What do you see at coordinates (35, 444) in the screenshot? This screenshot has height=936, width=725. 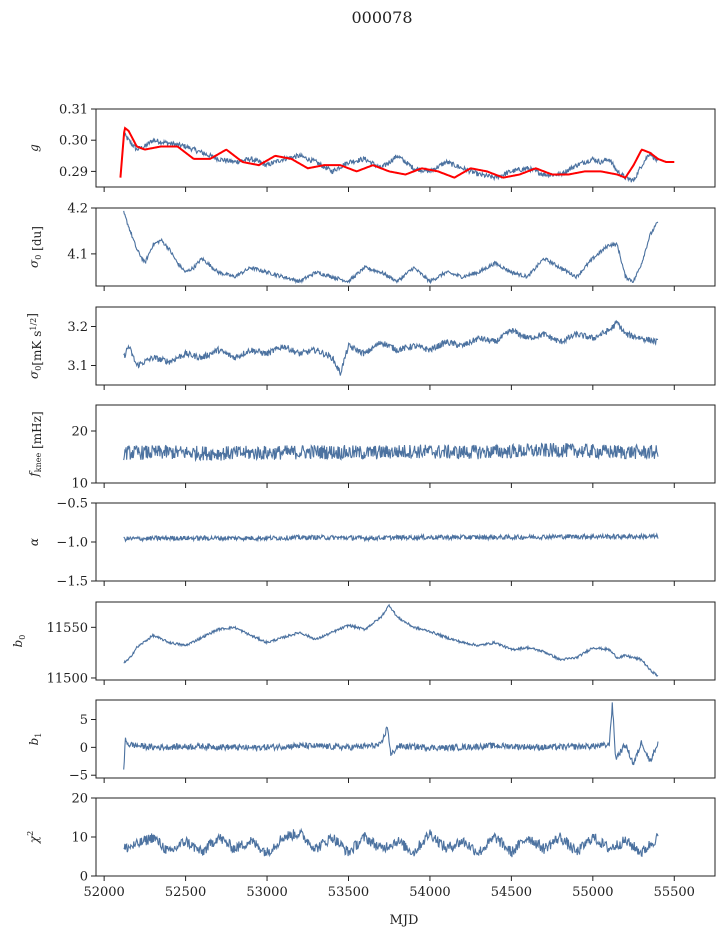 I see `y-axis-label: fknee [mHz]` at bounding box center [35, 444].